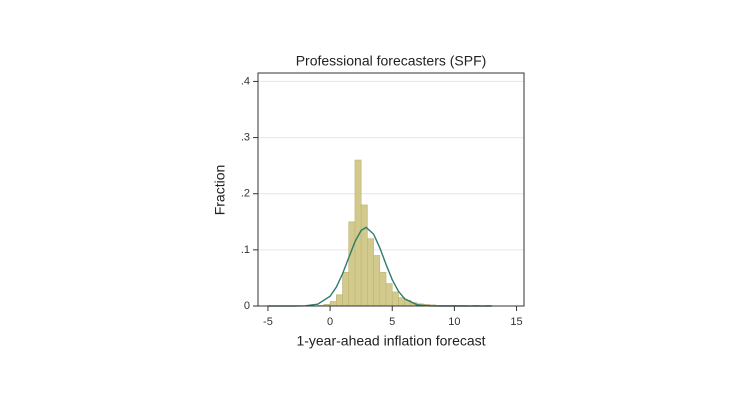 This screenshot has width=730, height=410. I want to click on y-tick-label: 0, so click(247, 306).